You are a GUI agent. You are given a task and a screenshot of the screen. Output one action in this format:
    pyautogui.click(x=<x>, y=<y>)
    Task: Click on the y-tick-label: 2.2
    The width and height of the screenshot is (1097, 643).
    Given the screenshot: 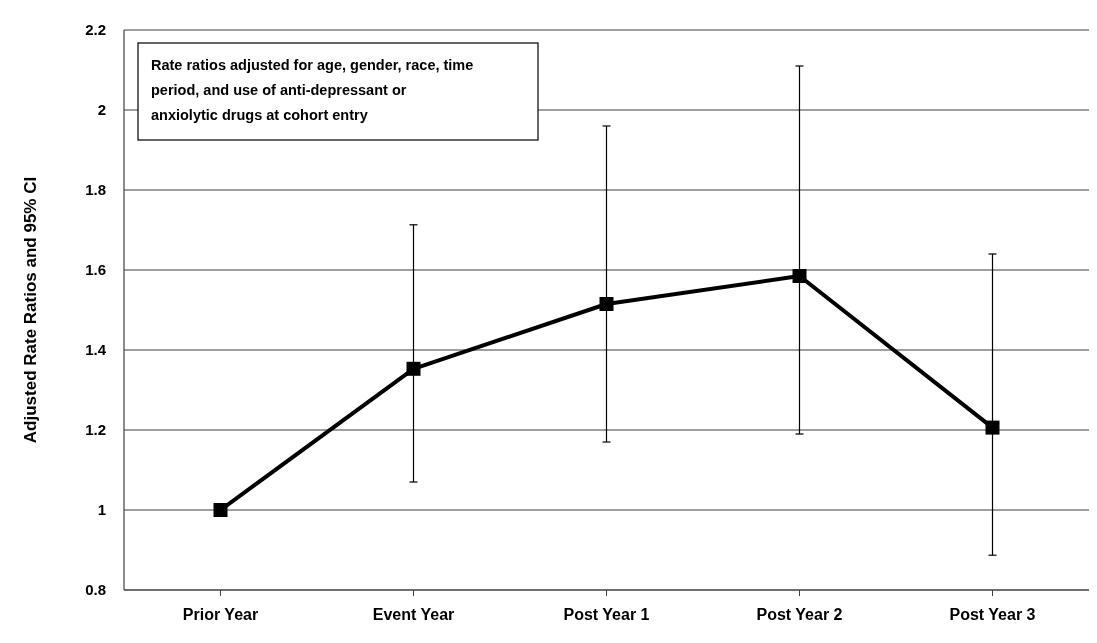 What is the action you would take?
    pyautogui.click(x=95, y=30)
    